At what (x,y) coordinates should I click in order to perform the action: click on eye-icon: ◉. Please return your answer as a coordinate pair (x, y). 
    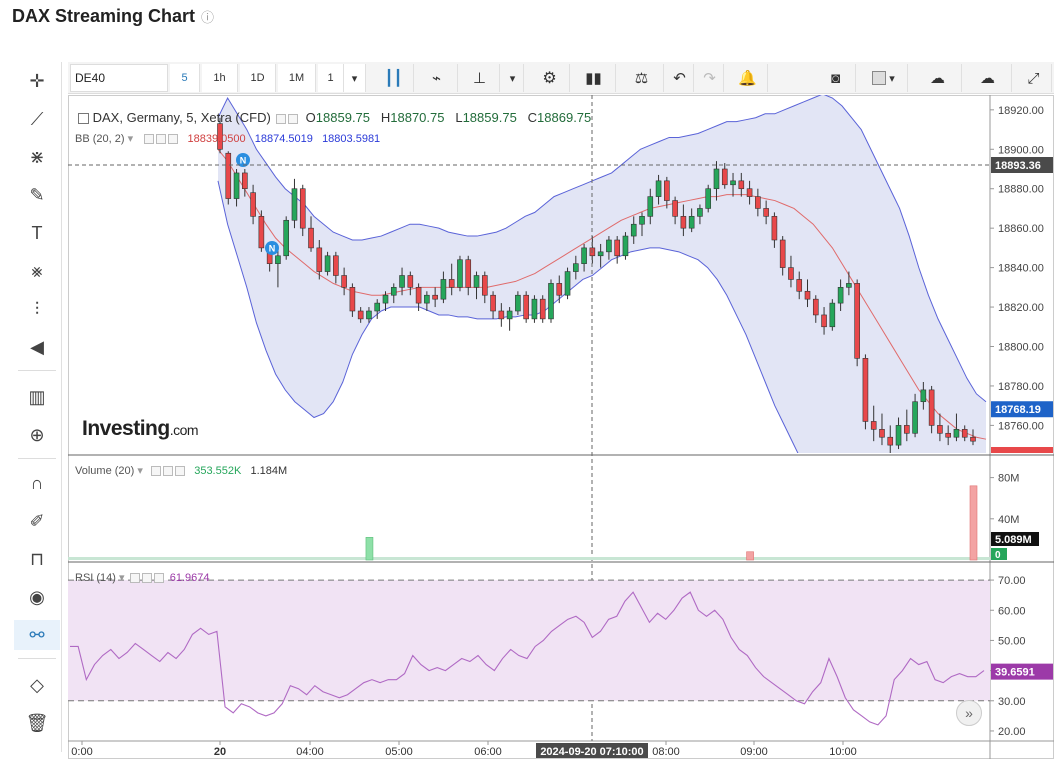
    Looking at the image, I should click on (37, 596).